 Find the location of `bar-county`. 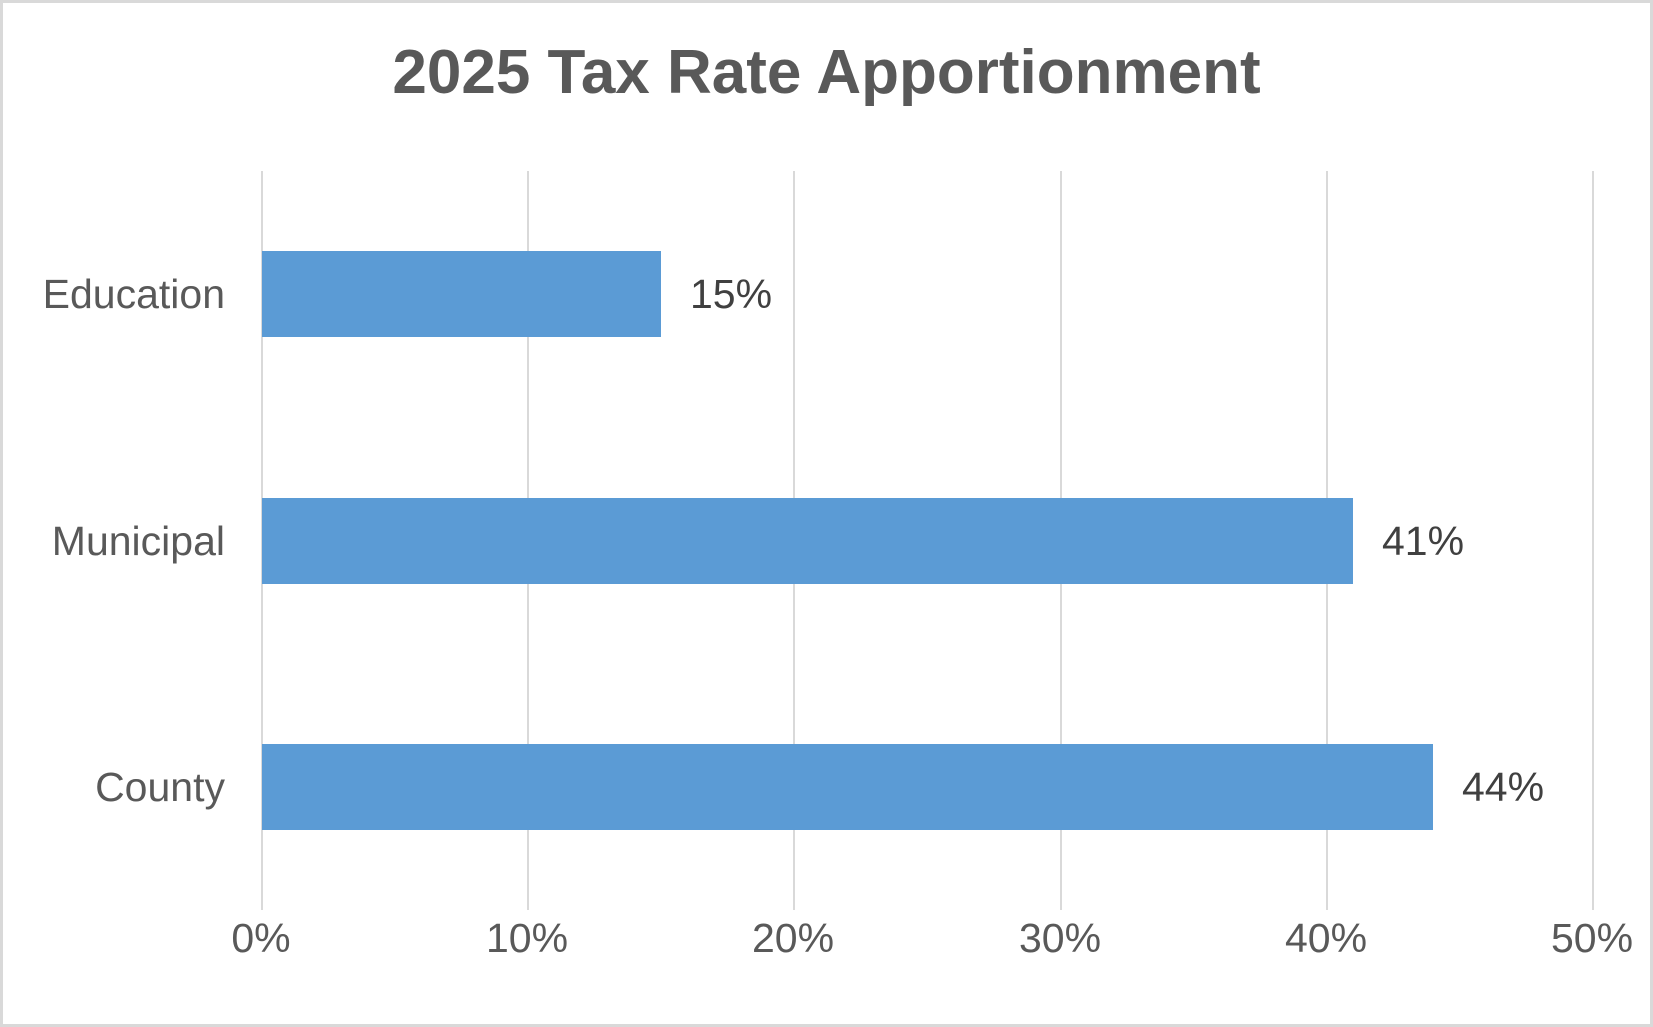

bar-county is located at coordinates (847, 787).